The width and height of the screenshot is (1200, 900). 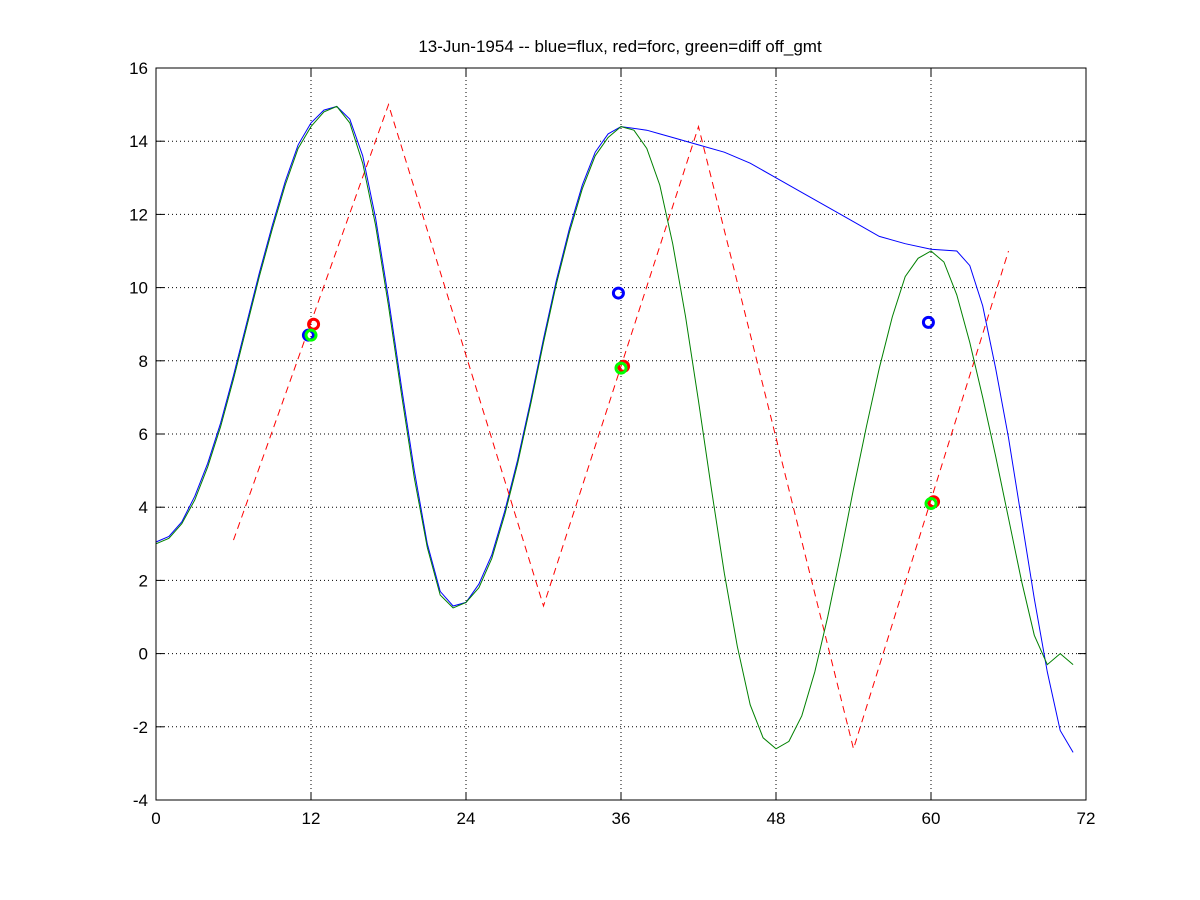 What do you see at coordinates (155, 818) in the screenshot?
I see `x-tick-label: 0` at bounding box center [155, 818].